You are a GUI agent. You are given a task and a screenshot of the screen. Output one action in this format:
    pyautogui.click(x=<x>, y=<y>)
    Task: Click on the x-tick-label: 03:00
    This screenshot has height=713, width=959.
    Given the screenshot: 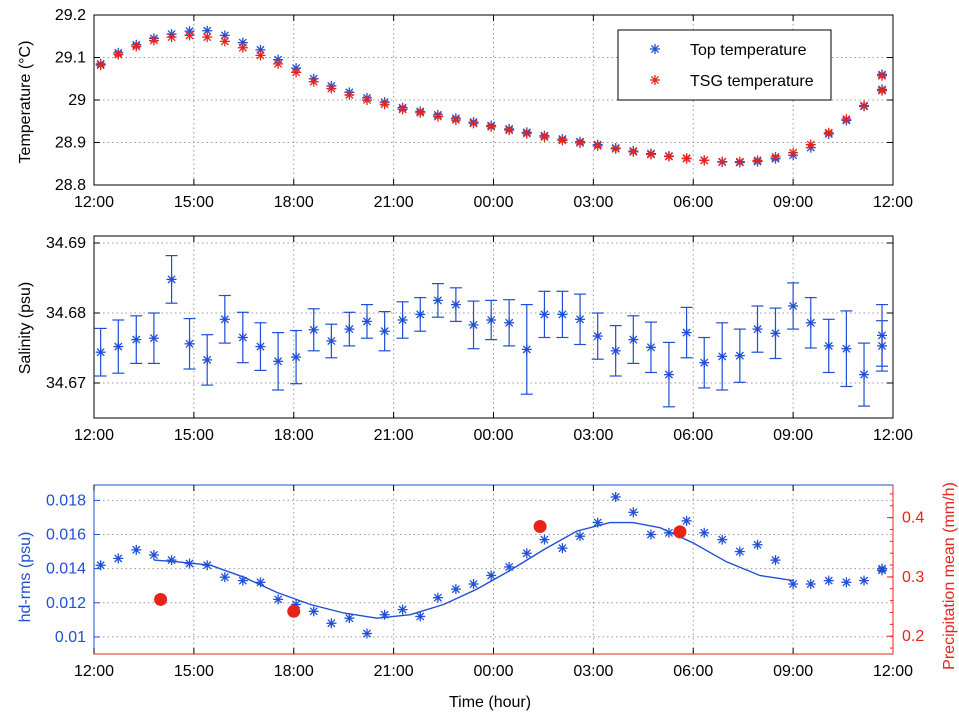 What is the action you would take?
    pyautogui.click(x=593, y=671)
    